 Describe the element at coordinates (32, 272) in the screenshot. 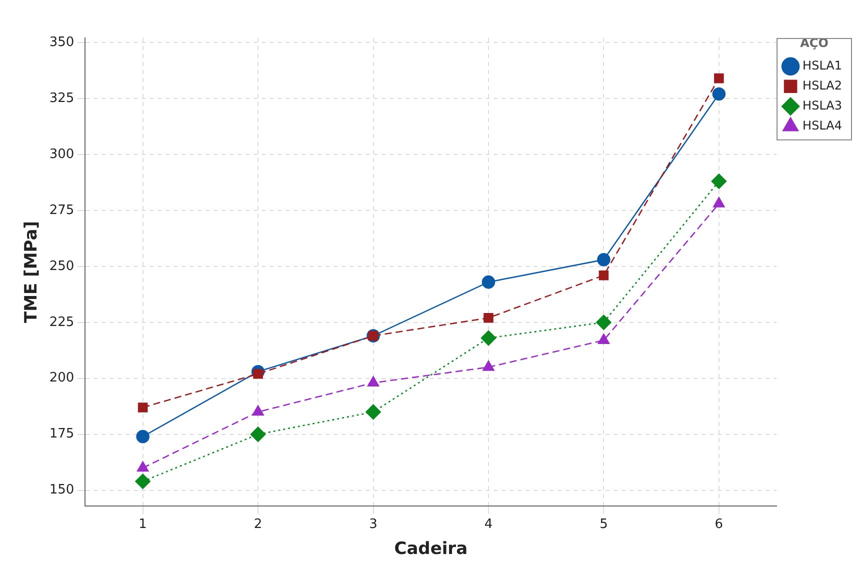

I see `y-axis-title: TME [MPa]` at that location.